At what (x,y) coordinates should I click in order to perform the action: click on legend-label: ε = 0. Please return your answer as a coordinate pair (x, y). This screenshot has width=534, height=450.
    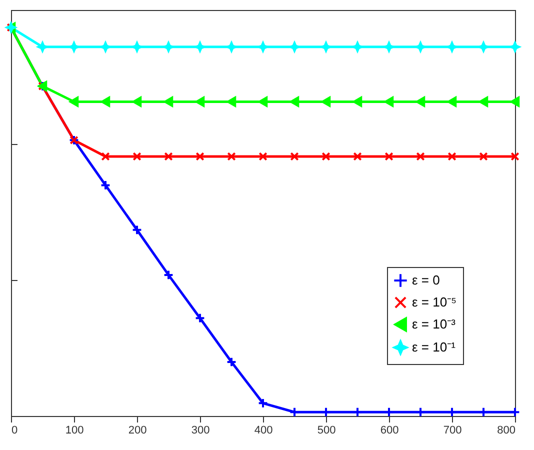
    Looking at the image, I should click on (426, 280).